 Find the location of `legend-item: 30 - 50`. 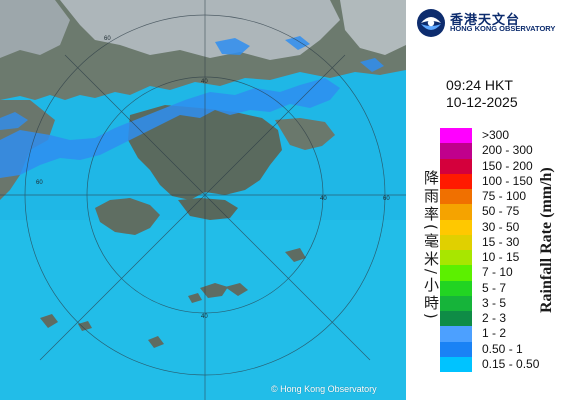

legend-item: 30 - 50 is located at coordinates (493, 227).